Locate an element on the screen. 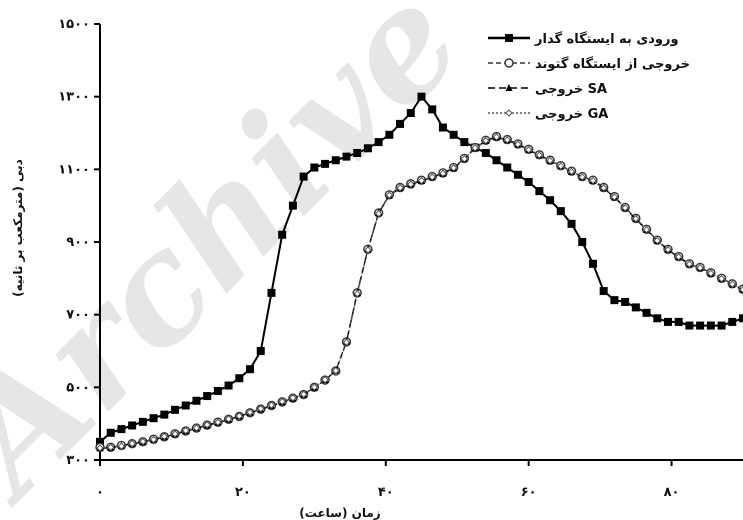 The width and height of the screenshot is (743, 520). x-tick-label: ۶۰ is located at coordinates (529, 492).